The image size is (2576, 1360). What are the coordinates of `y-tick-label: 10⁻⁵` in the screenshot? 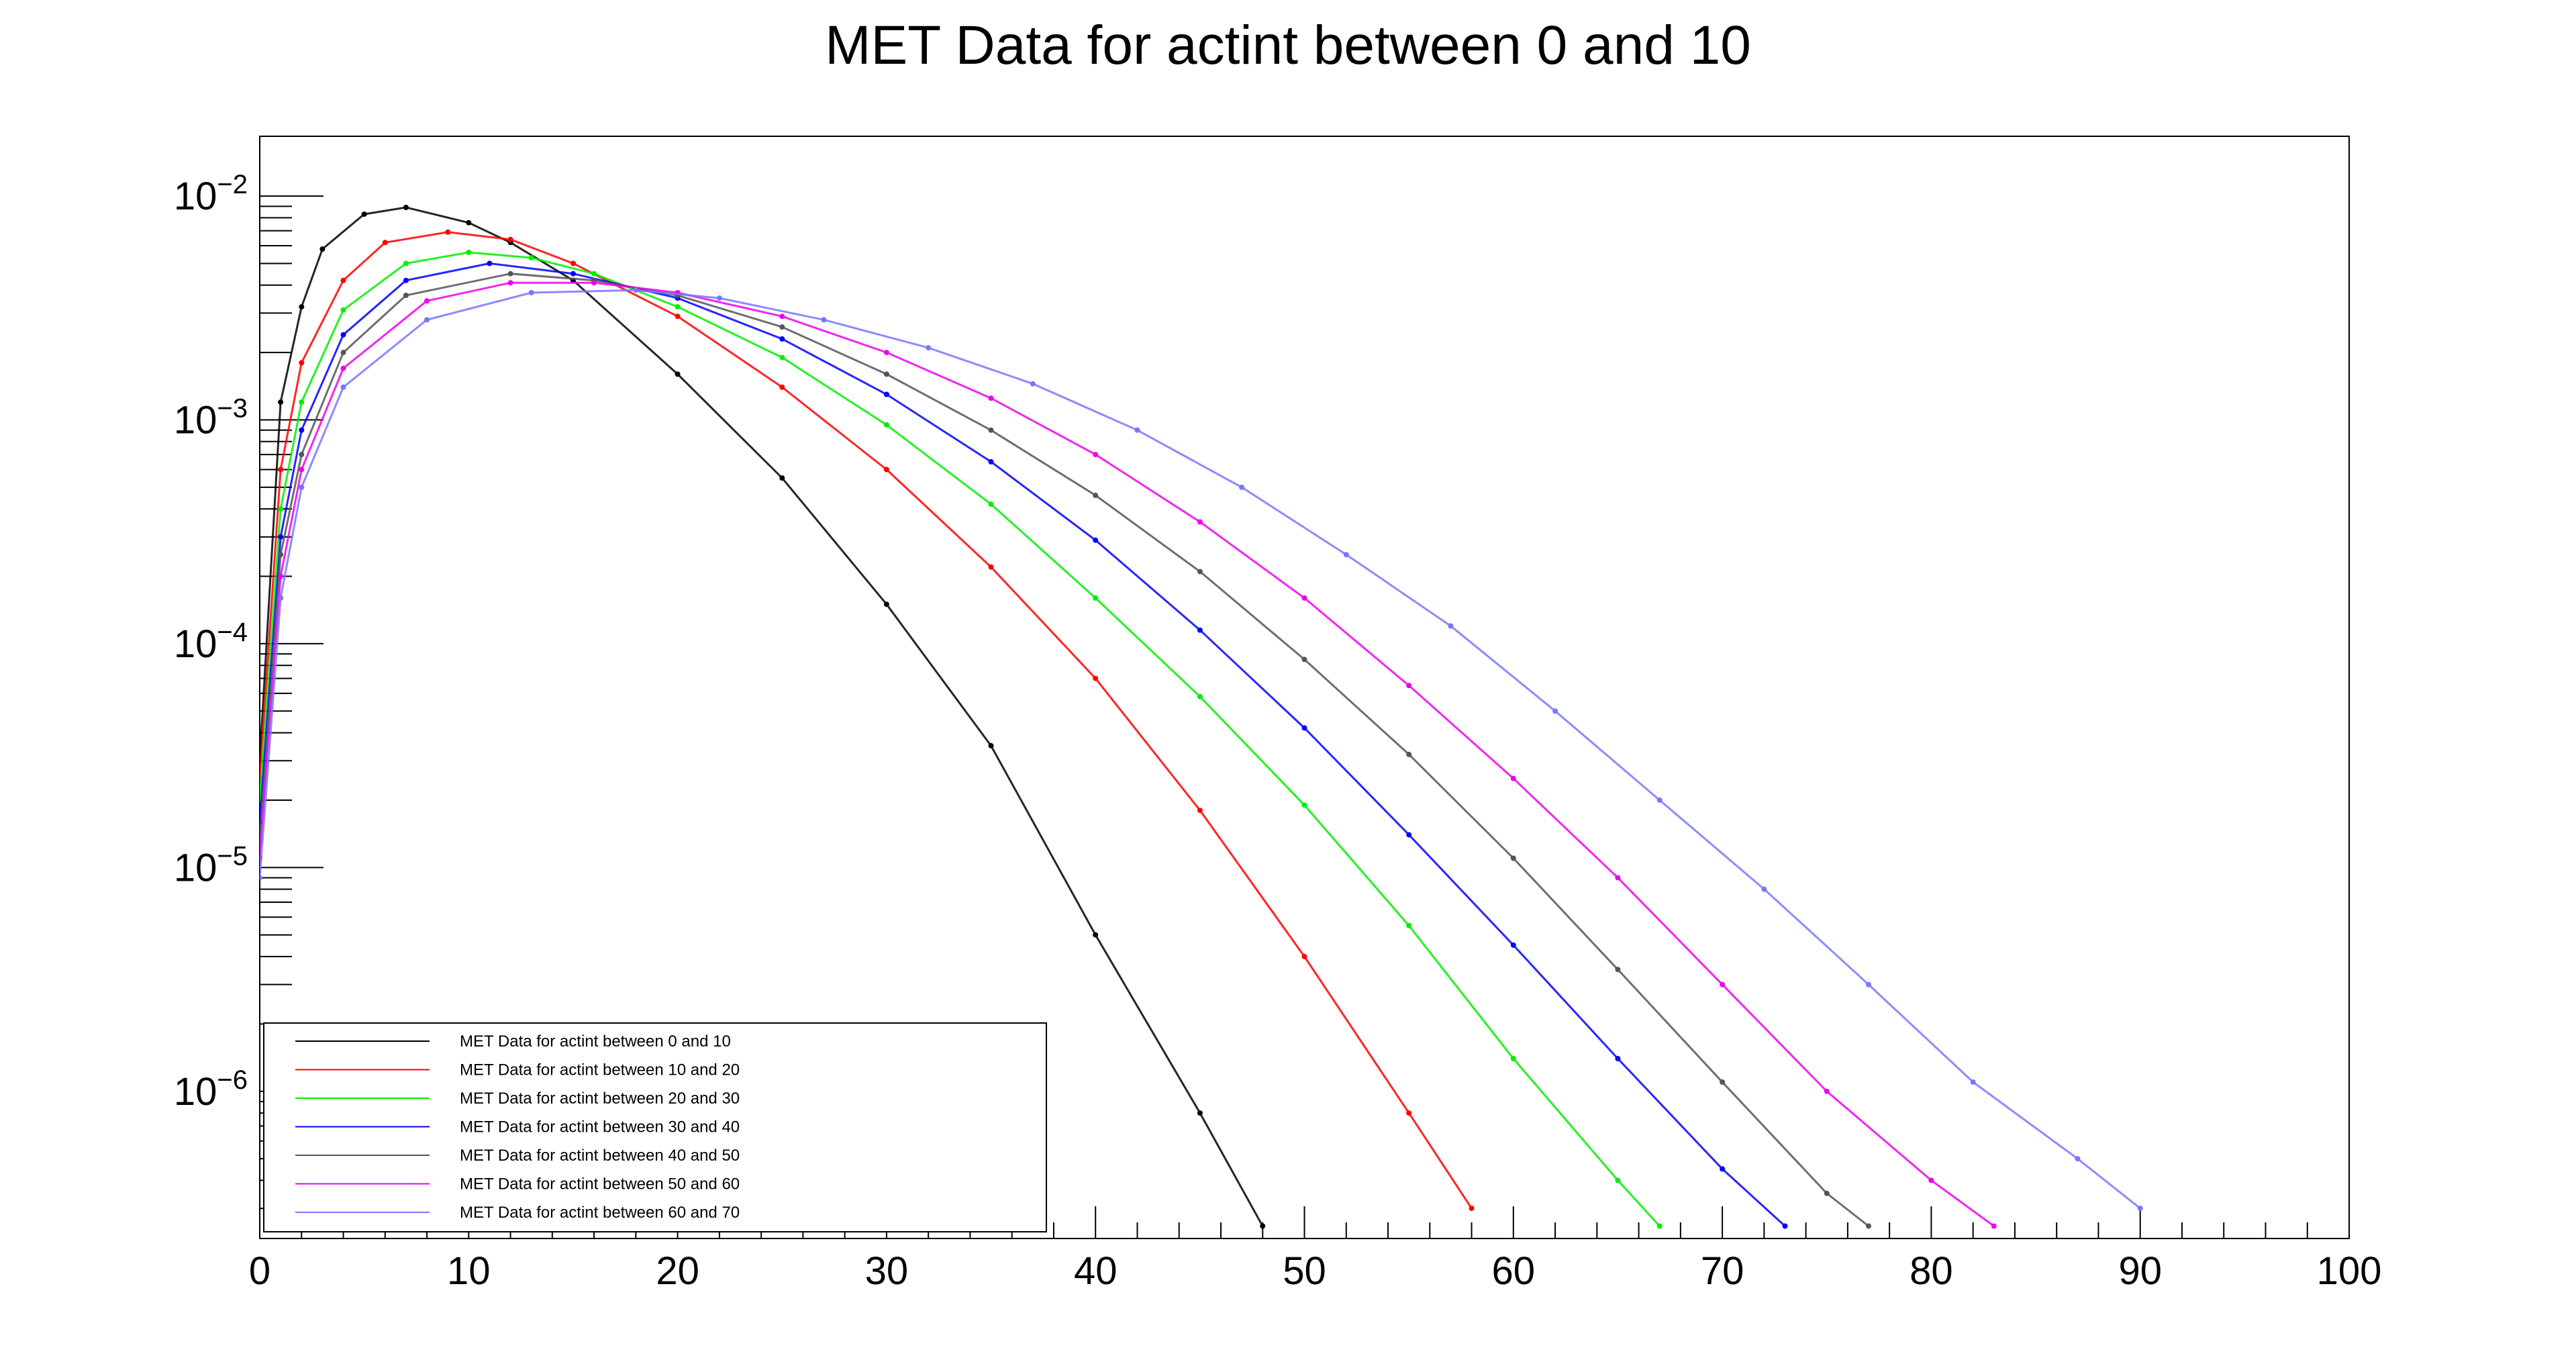 It's located at (211, 865).